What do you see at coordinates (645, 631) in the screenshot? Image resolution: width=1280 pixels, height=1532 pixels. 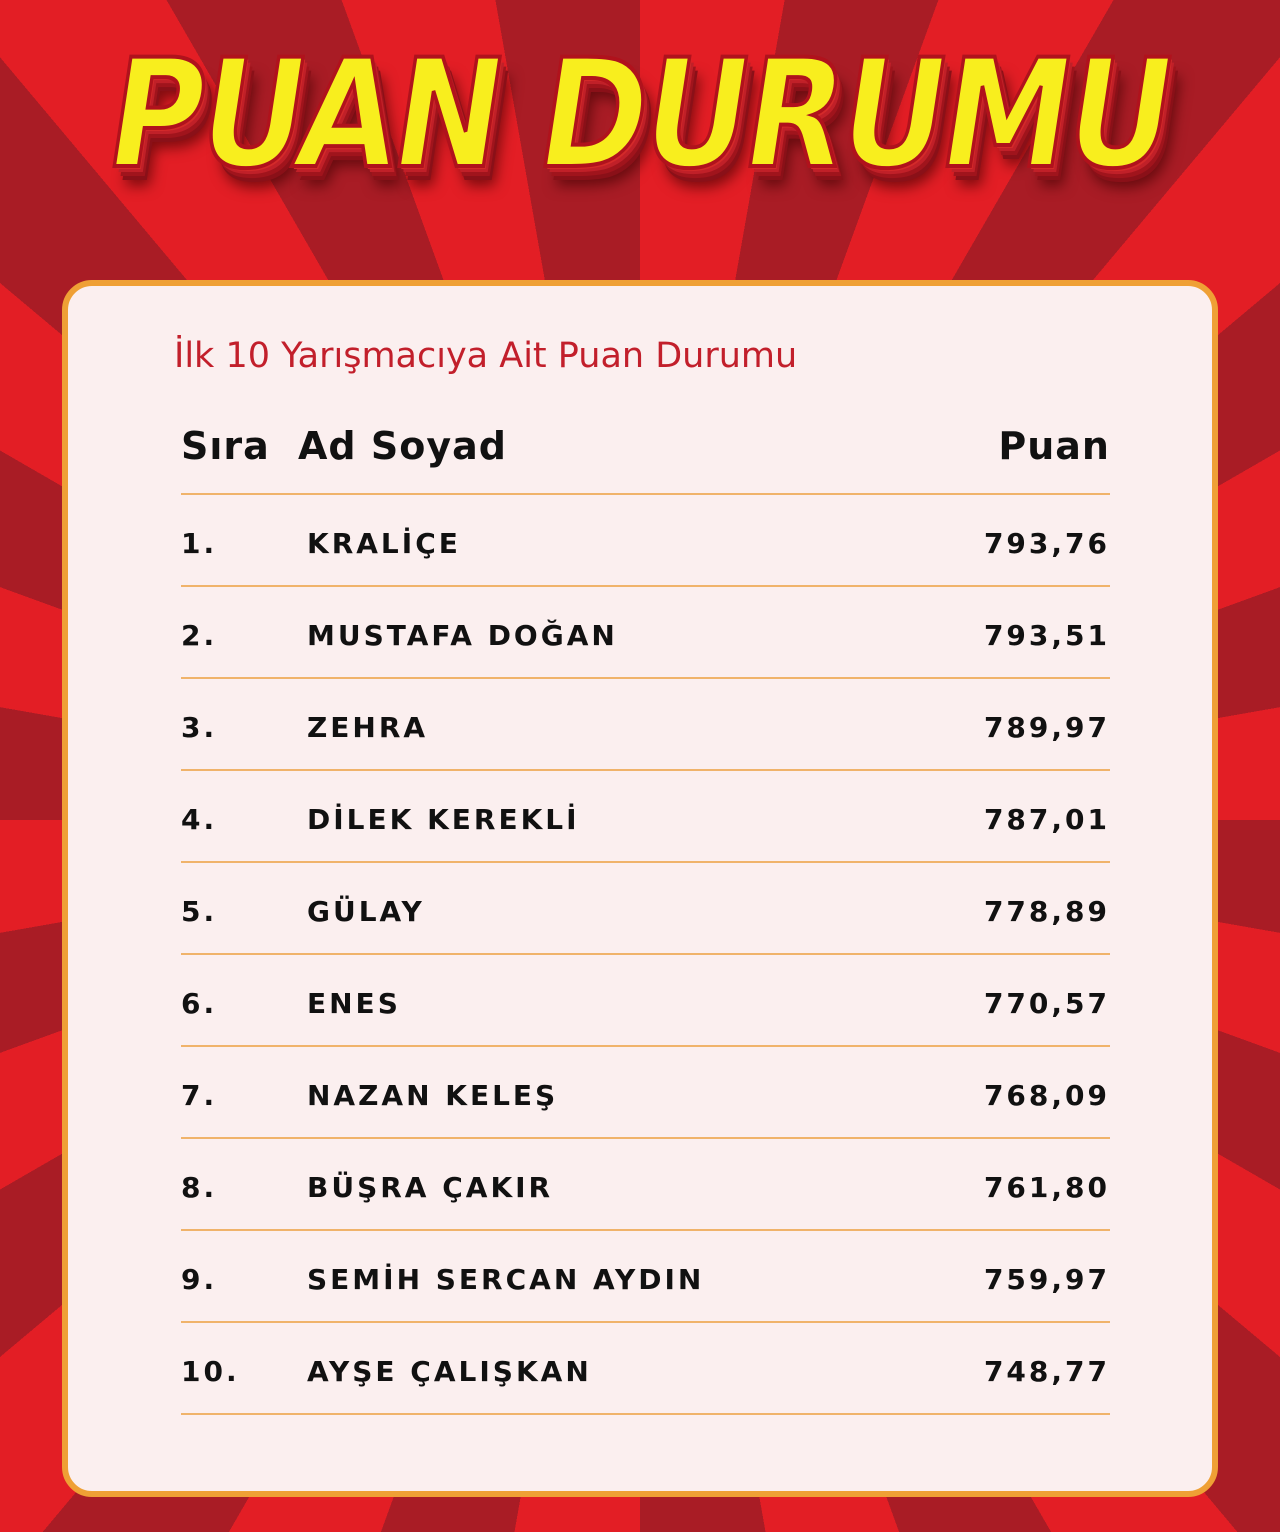 I see `table-row: 2. MUSTAFA DOĞAN 793,51` at bounding box center [645, 631].